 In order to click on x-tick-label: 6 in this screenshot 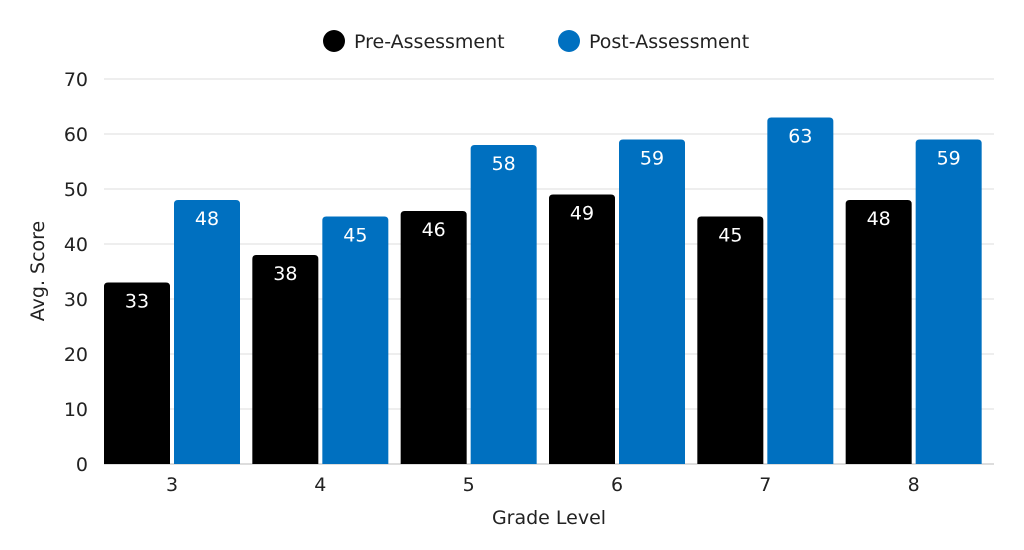, I will do `click(617, 485)`.